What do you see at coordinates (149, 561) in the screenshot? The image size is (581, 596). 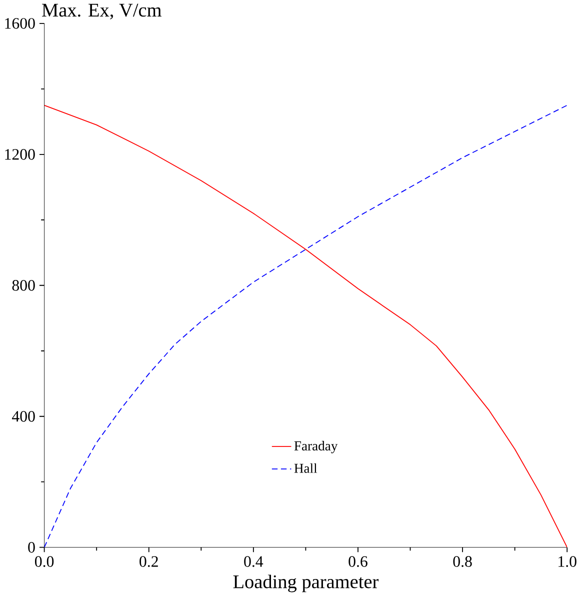 I see `x-tick-label: 0.2` at bounding box center [149, 561].